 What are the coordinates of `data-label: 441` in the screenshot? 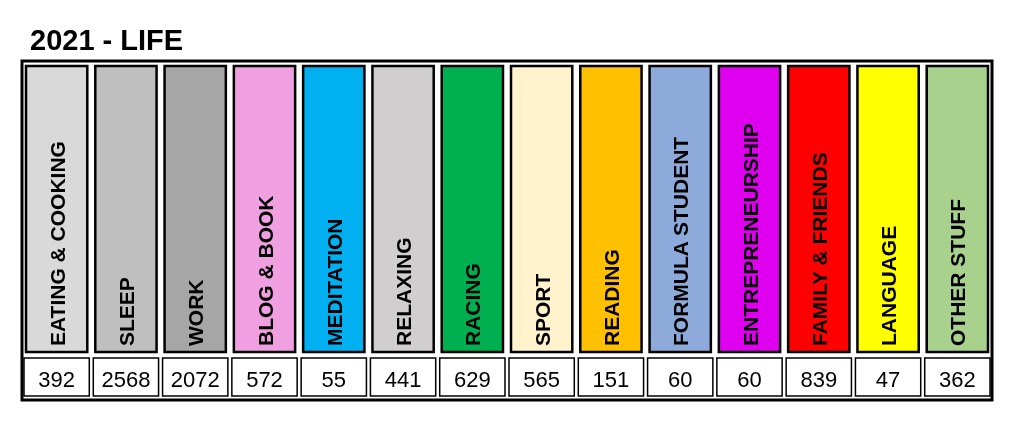 It's located at (403, 379).